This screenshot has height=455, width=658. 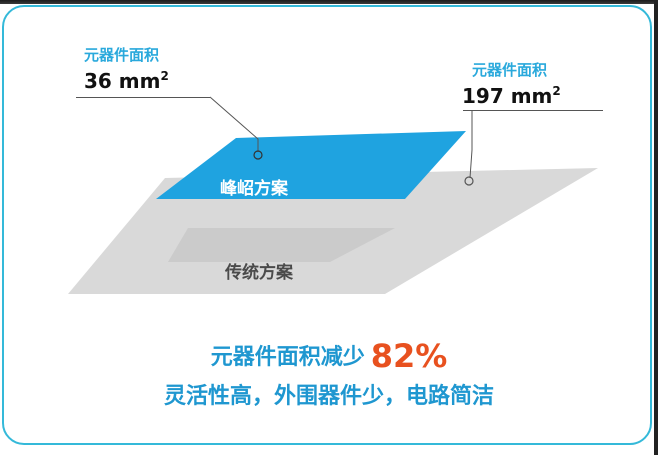 What do you see at coordinates (164, 76) in the screenshot?
I see `small-area-unit-sup: 2` at bounding box center [164, 76].